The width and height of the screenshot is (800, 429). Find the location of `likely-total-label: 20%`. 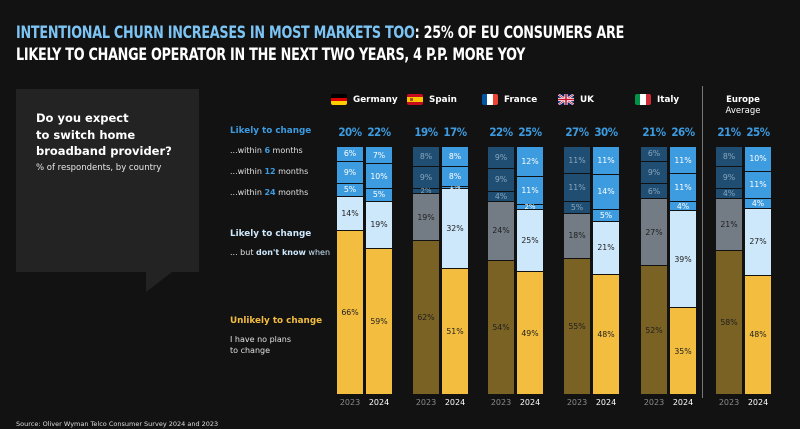

likely-total-label: 20% is located at coordinates (350, 132).